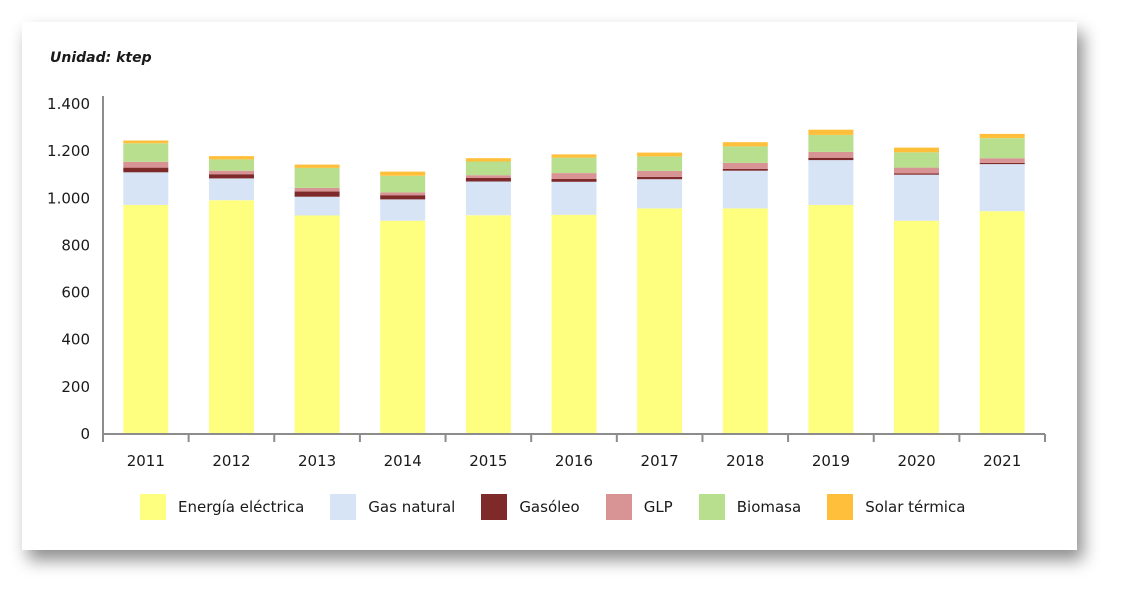  Describe the element at coordinates (68, 198) in the screenshot. I see `y-tick-label: 1.000` at that location.